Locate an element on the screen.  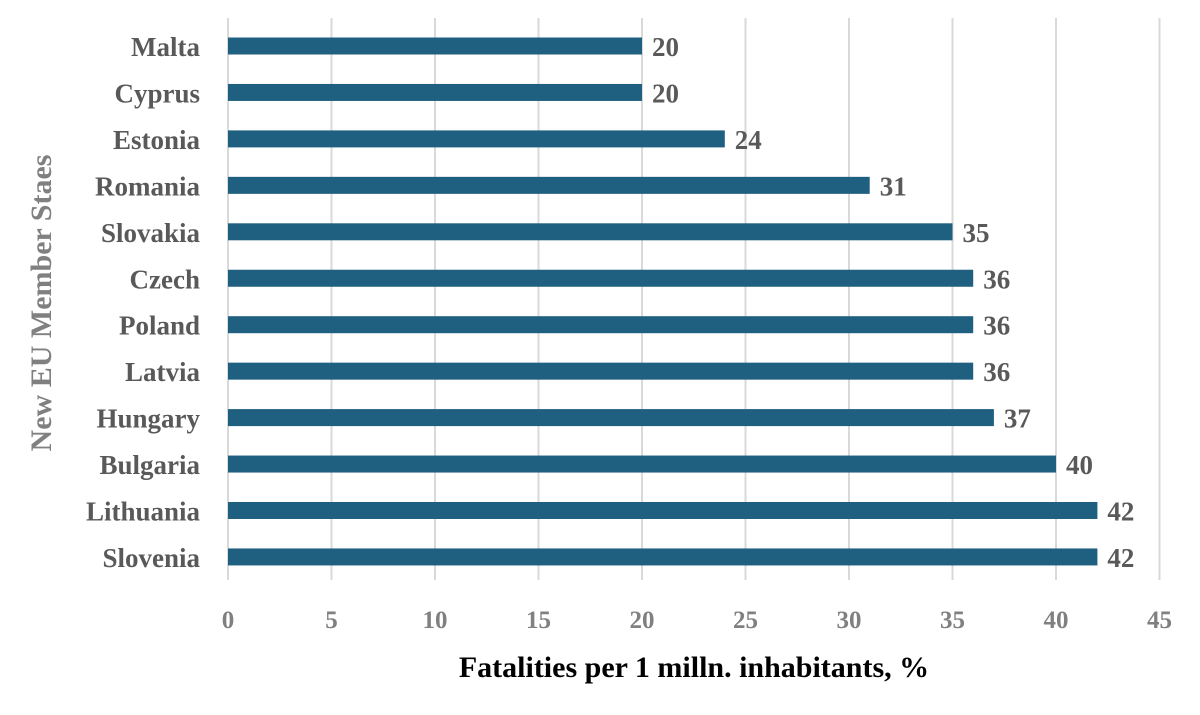
category-label: Hungary is located at coordinates (148, 419).